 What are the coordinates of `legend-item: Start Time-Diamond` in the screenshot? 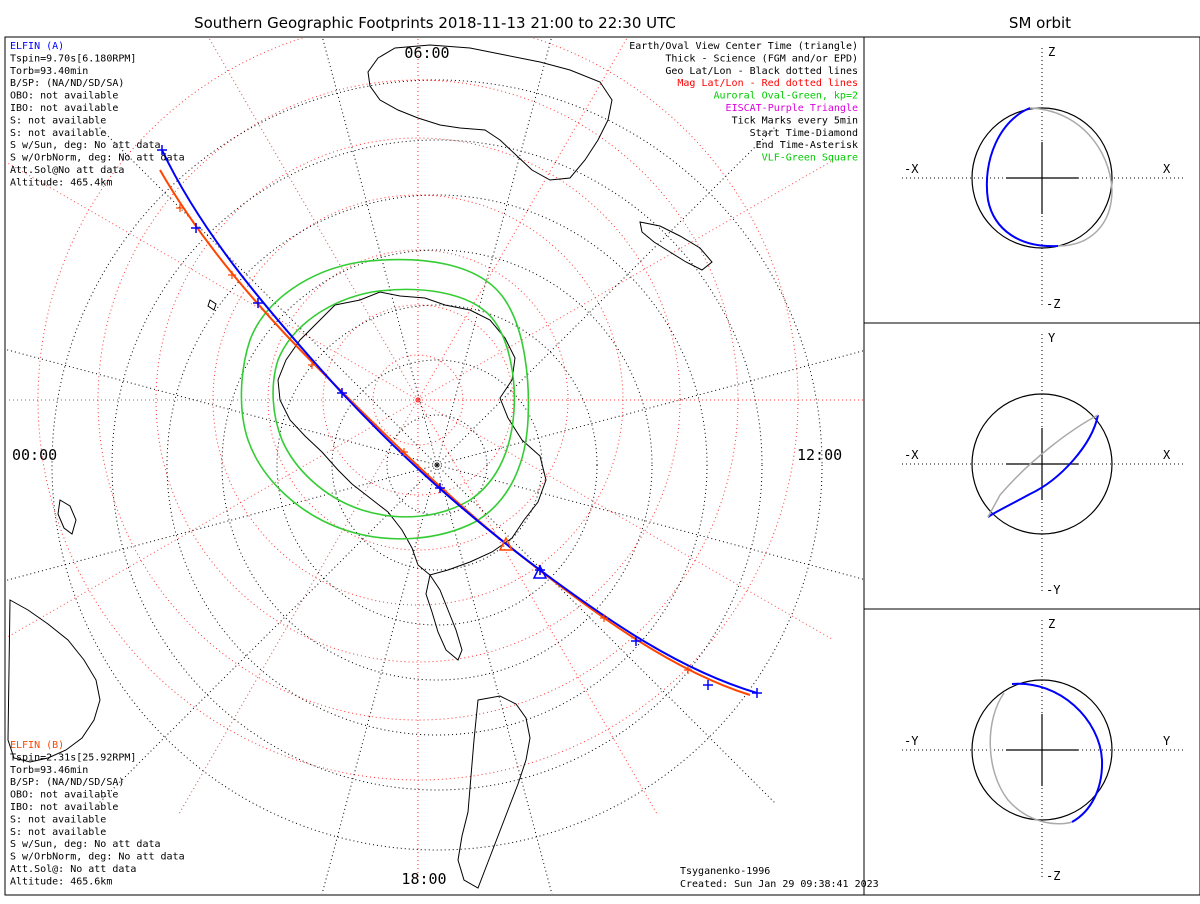 It's located at (804, 133).